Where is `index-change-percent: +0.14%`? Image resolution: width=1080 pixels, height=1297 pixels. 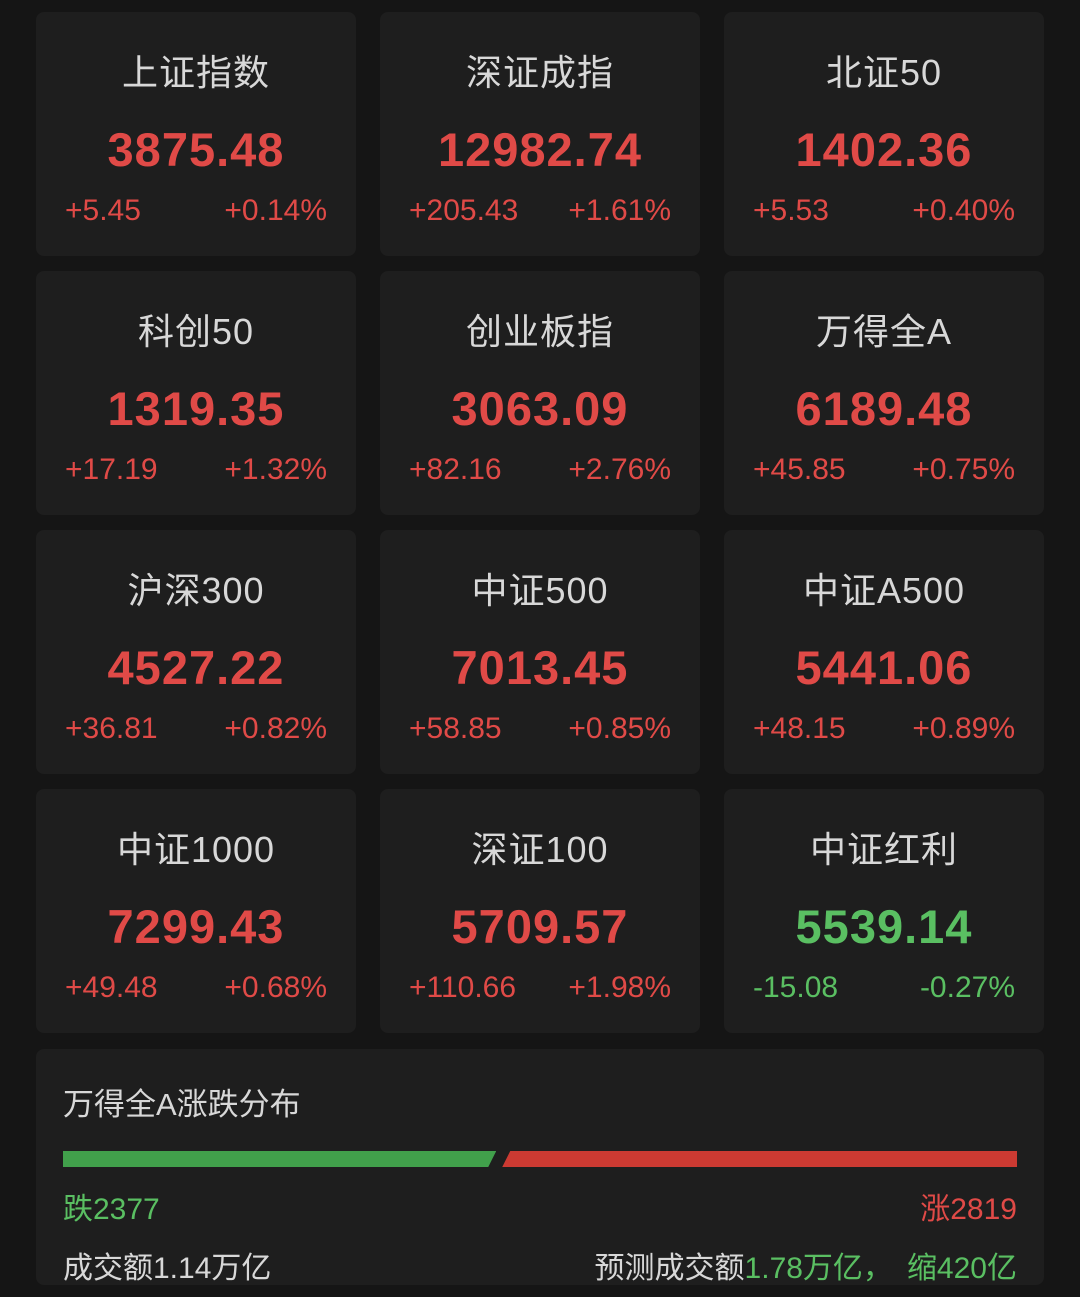
index-change-percent: +0.14% is located at coordinates (275, 210).